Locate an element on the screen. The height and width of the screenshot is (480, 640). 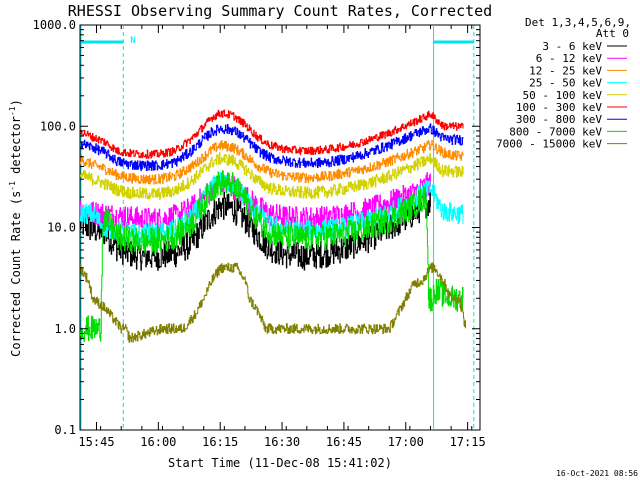
x-tick-label: 15:45 is located at coordinates (96, 442).